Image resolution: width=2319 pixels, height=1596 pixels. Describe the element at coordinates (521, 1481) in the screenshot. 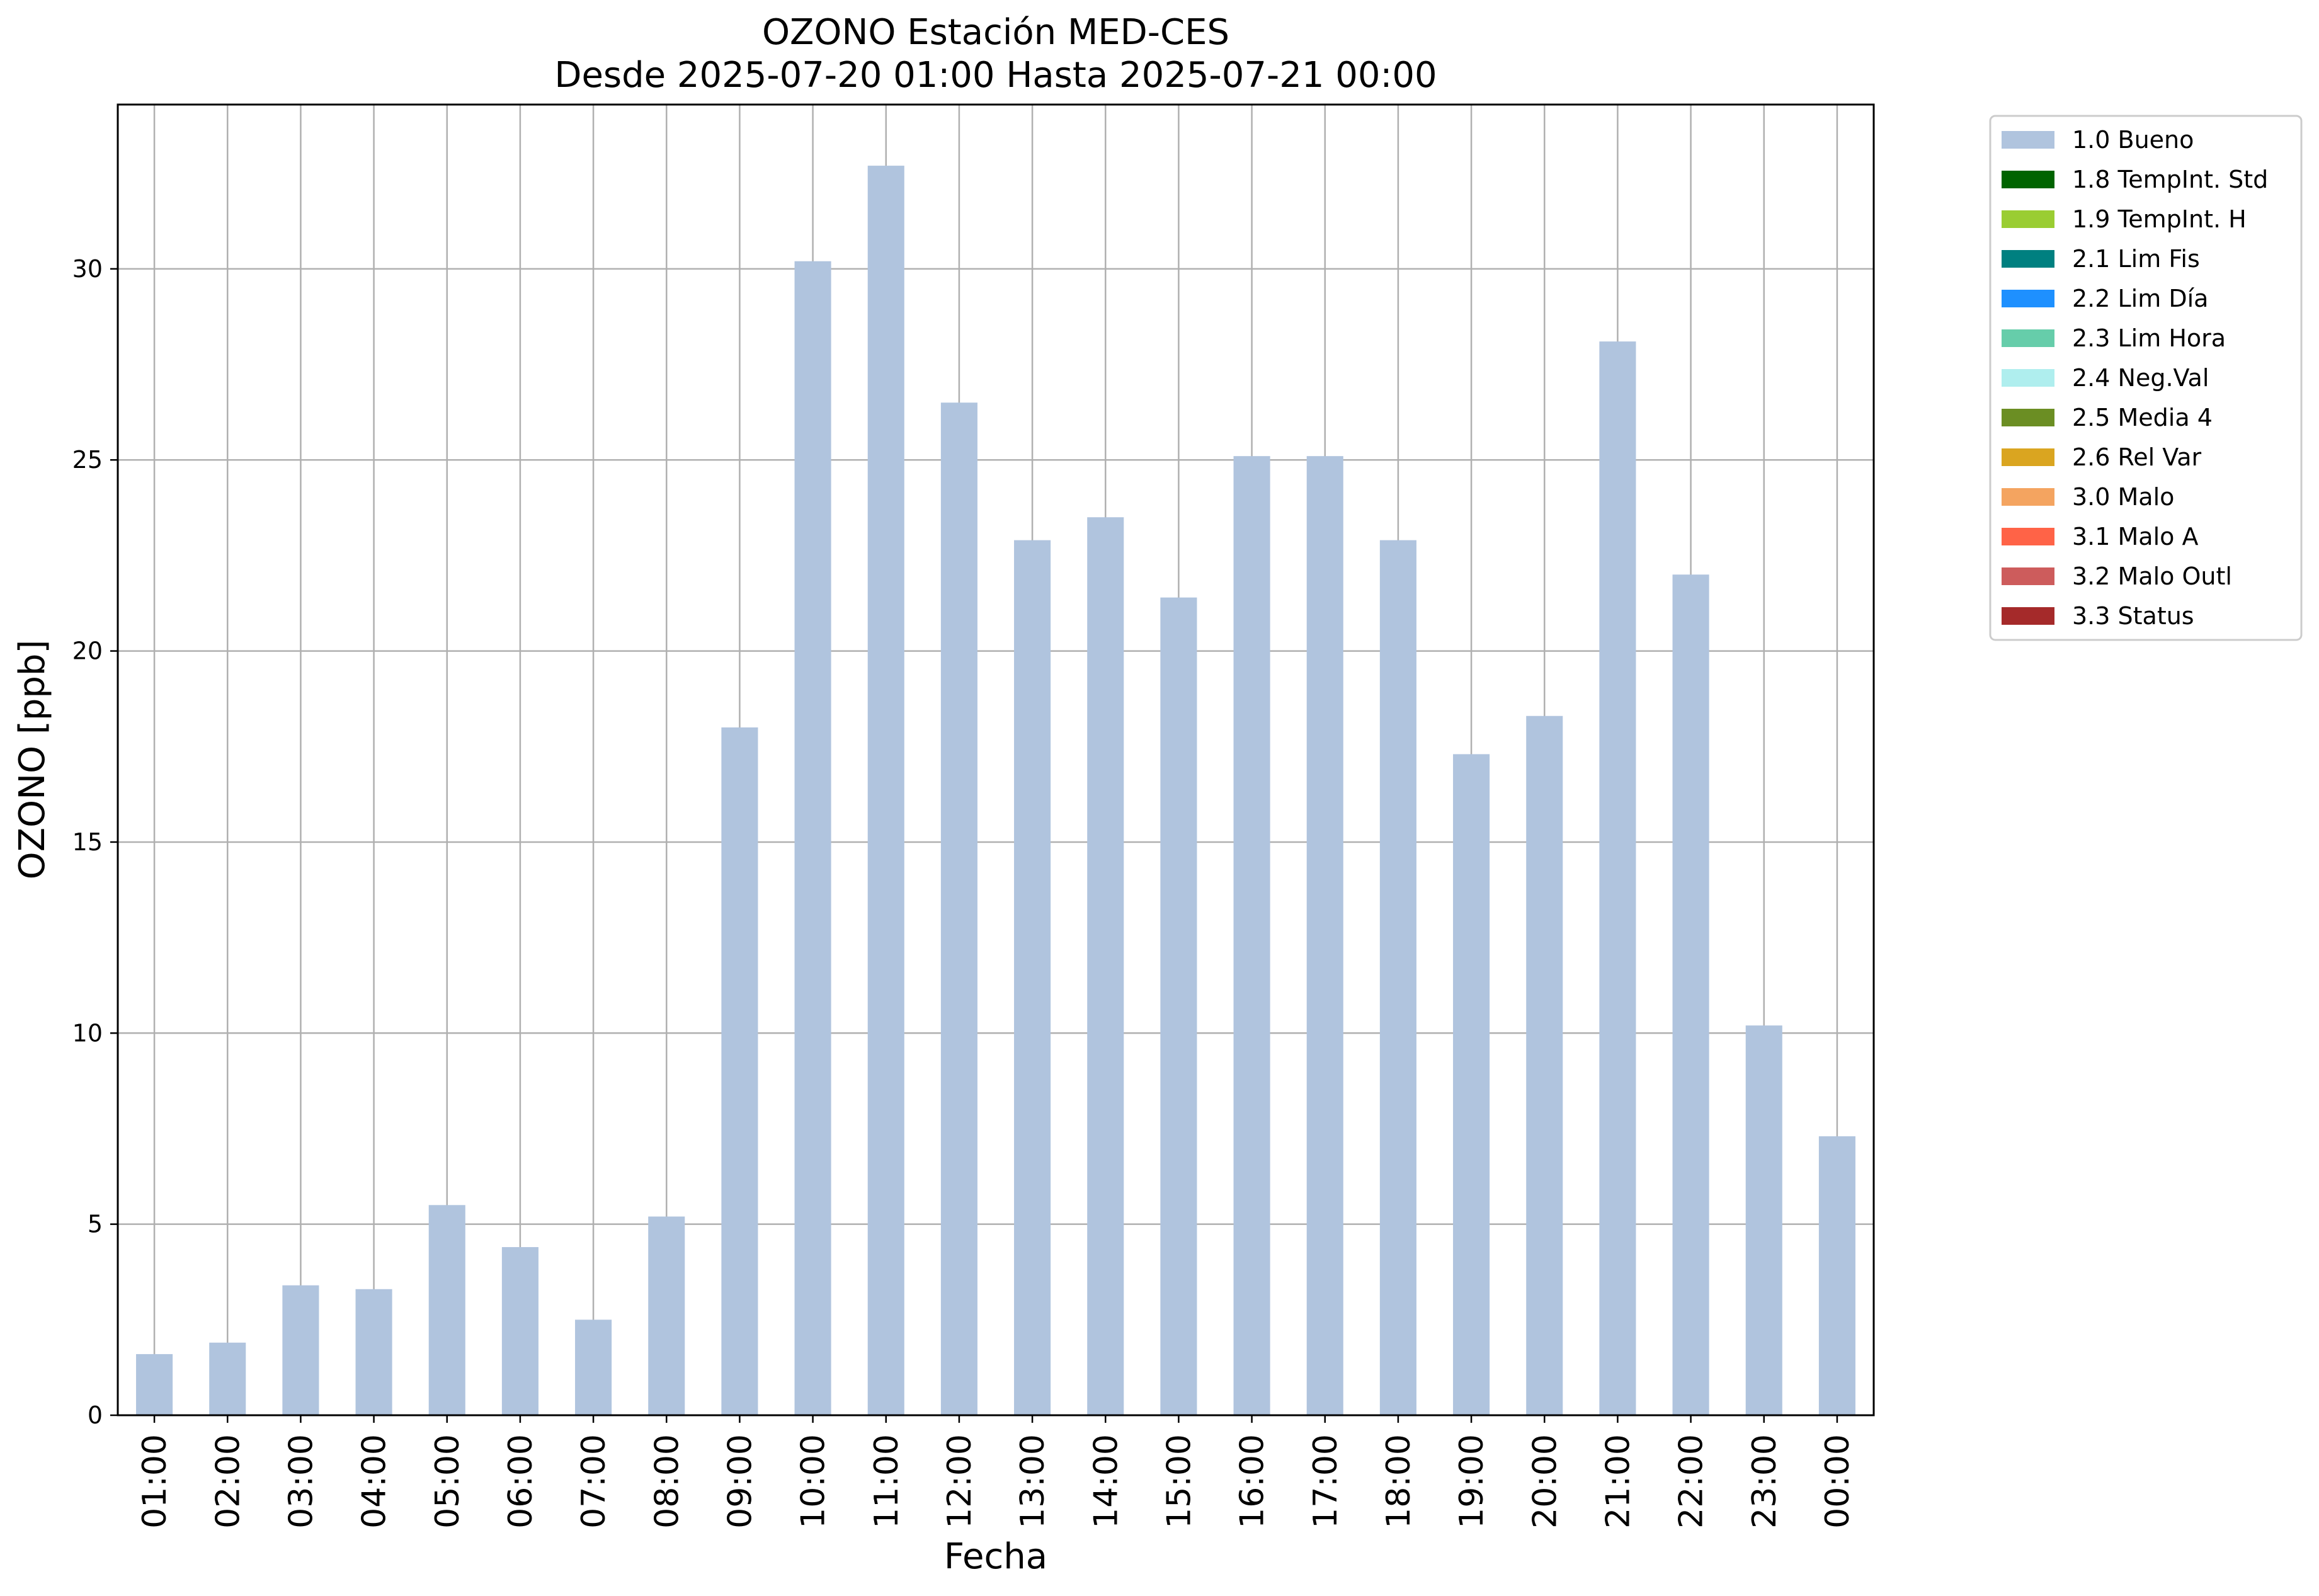

I see `x-tick-label: 06:00` at that location.